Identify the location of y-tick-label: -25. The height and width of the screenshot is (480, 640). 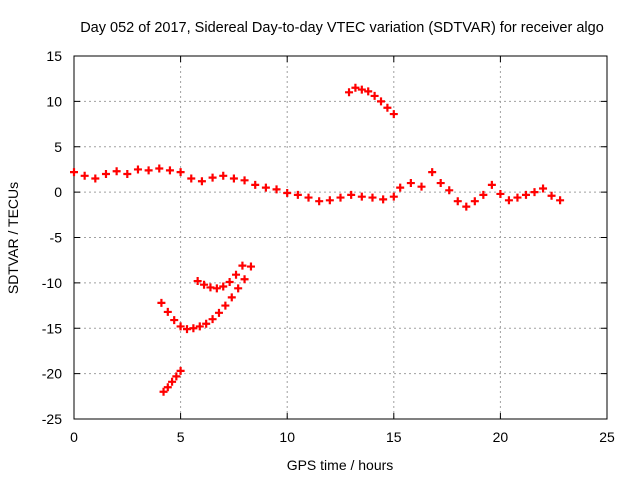
(52, 419).